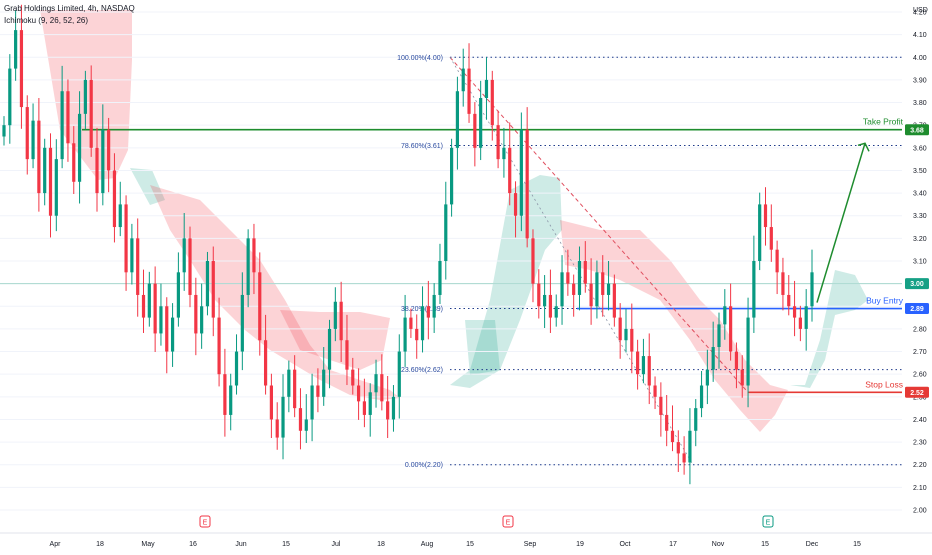 This screenshot has width=932, height=555. I want to click on time-tick-16: Dec, so click(812, 544).